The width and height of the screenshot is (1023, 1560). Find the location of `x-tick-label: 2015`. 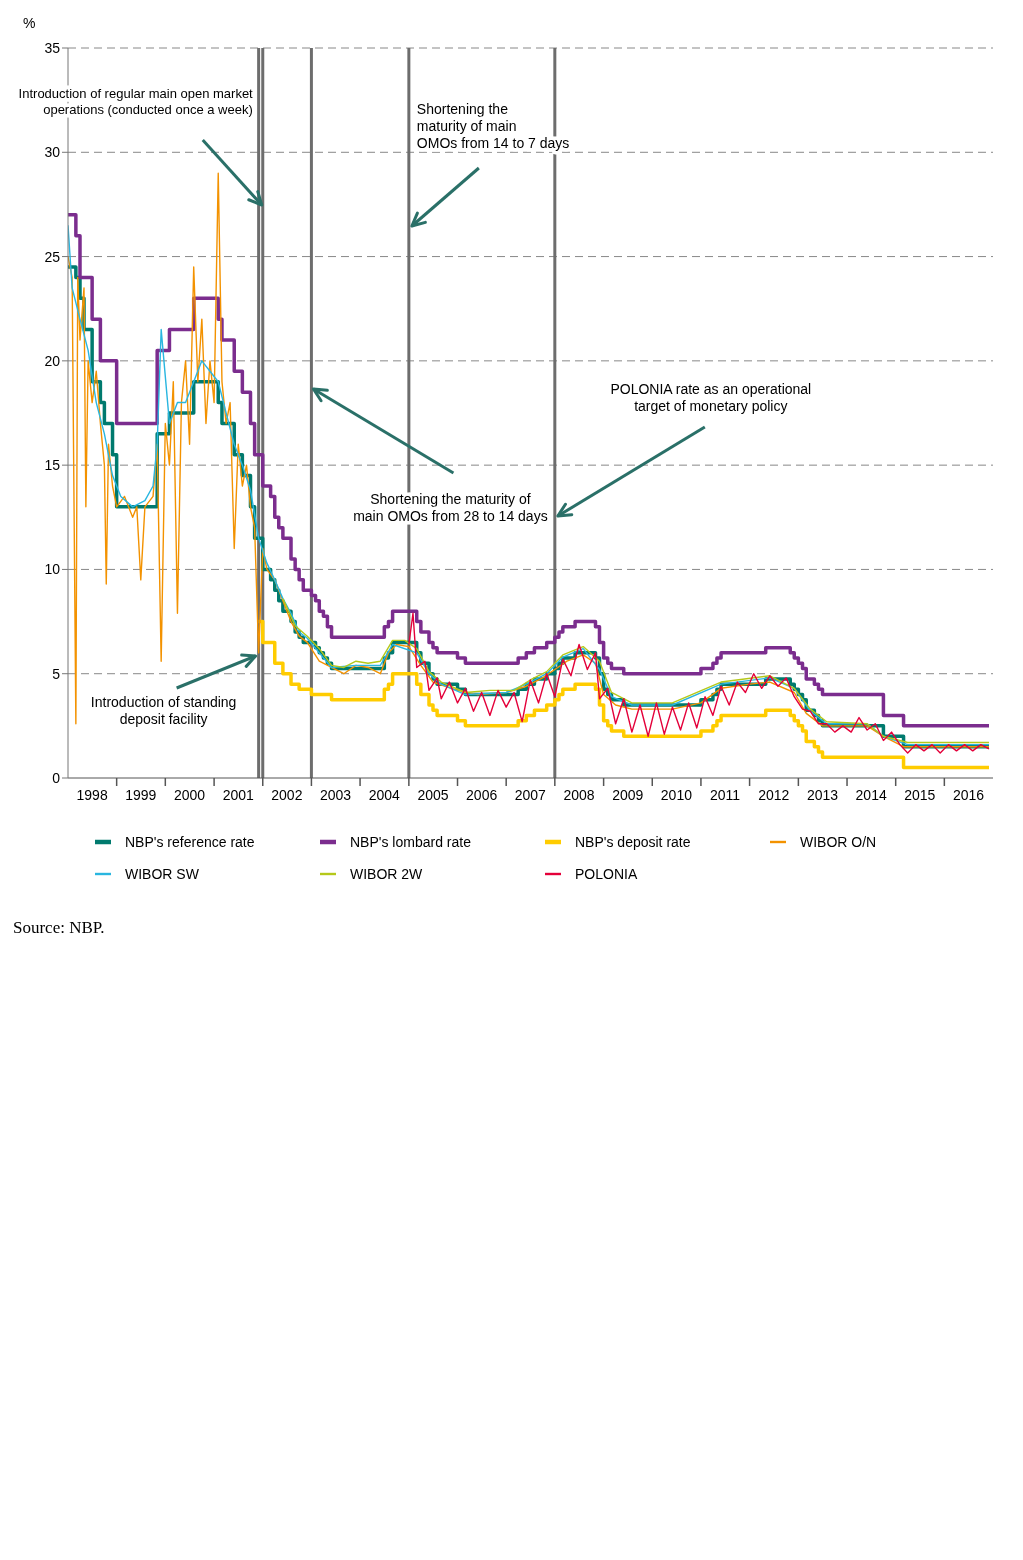

x-tick-label: 2015 is located at coordinates (920, 795).